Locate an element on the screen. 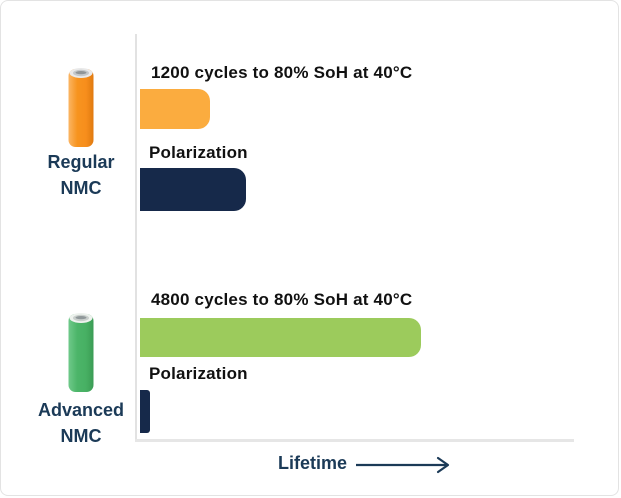  x-axis-line is located at coordinates (354, 440).